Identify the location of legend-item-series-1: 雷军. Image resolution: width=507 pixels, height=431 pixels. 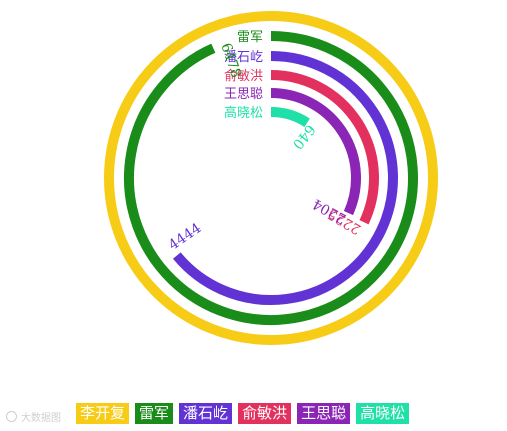
(154, 413).